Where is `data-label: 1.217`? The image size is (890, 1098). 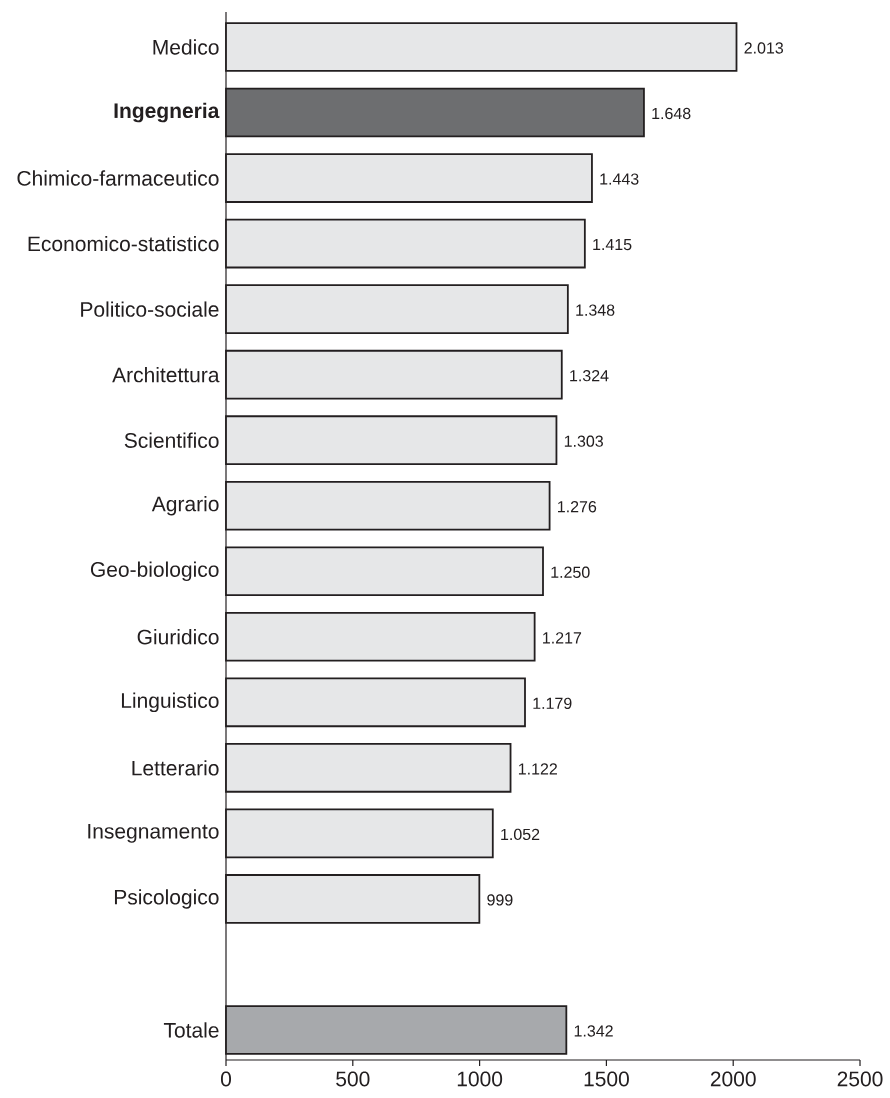 data-label: 1.217 is located at coordinates (562, 638).